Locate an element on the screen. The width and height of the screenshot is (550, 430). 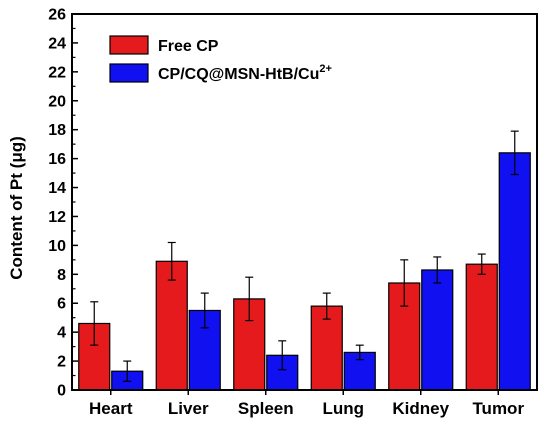
legend-label: CP/CQ@MSN-HtB/Cu2+ is located at coordinates (245, 73).